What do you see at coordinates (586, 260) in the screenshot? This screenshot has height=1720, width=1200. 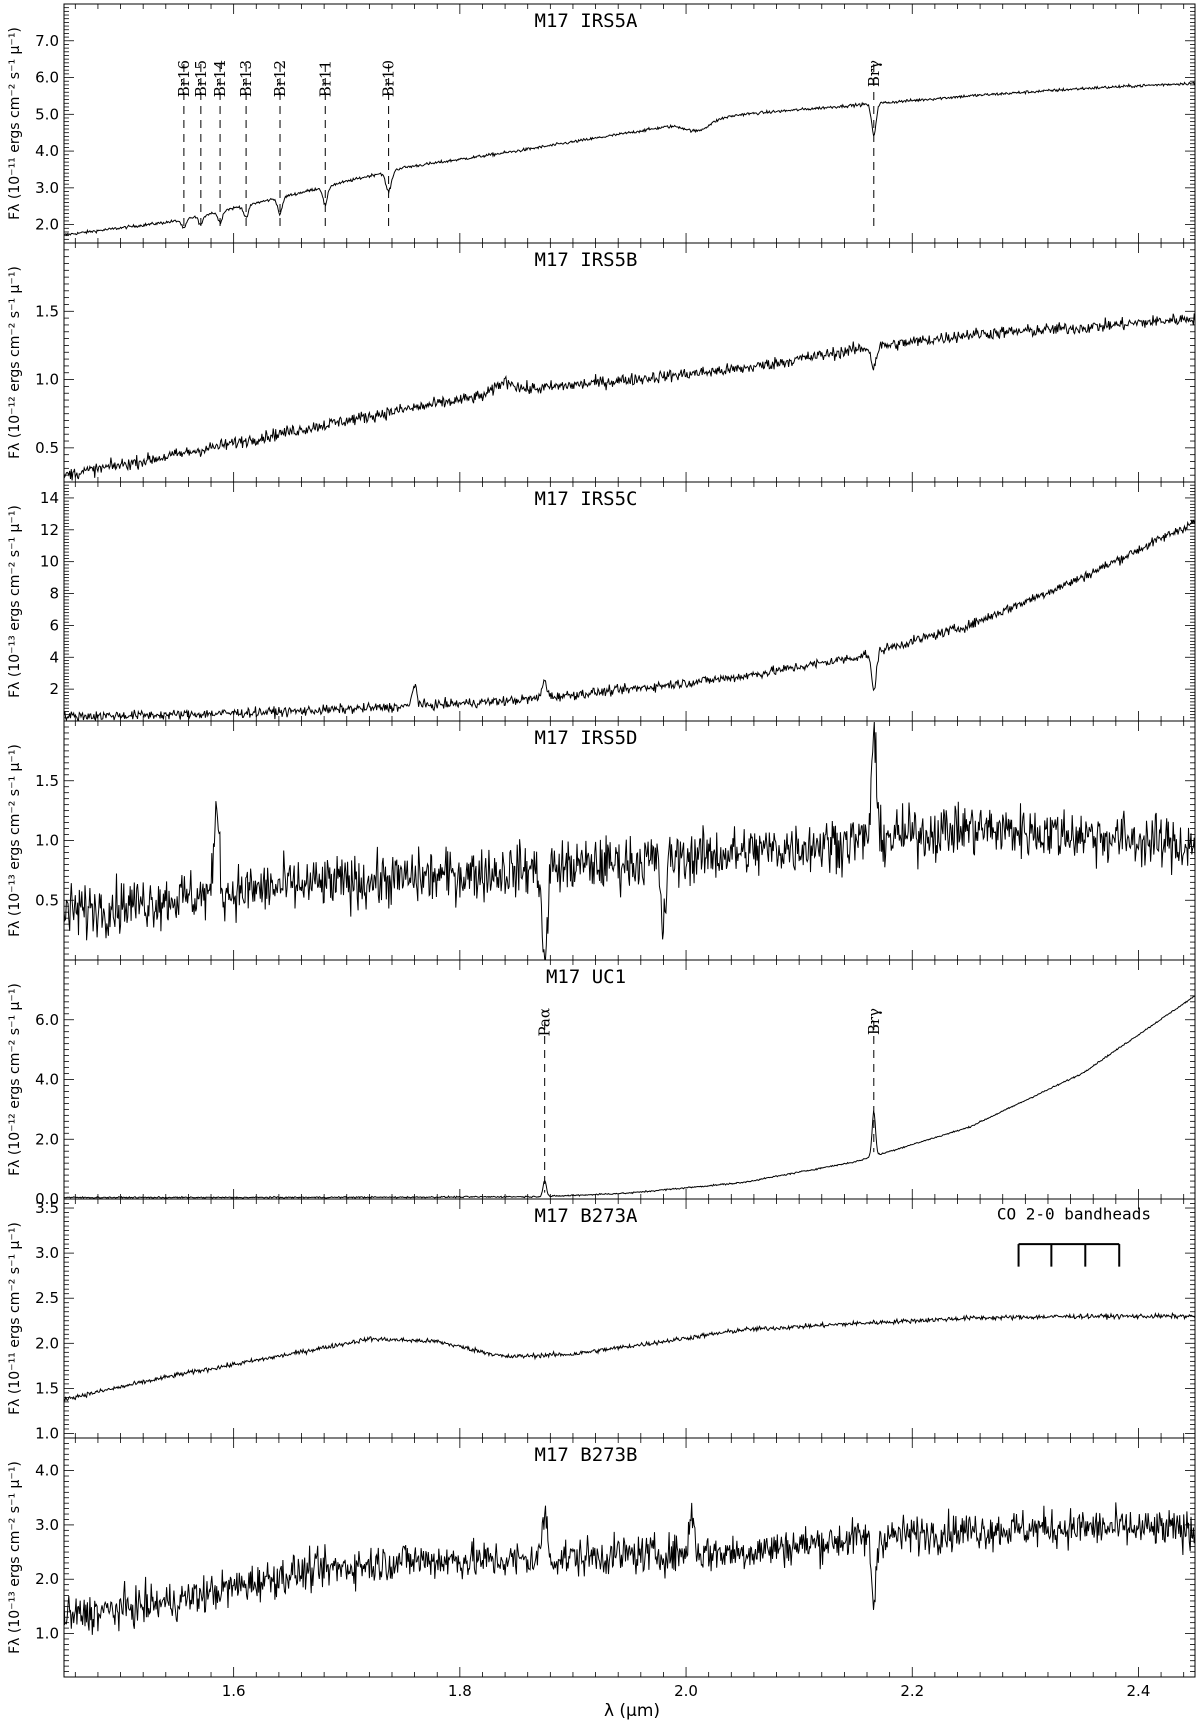 I see `panel-title: M17 IRS5B` at bounding box center [586, 260].